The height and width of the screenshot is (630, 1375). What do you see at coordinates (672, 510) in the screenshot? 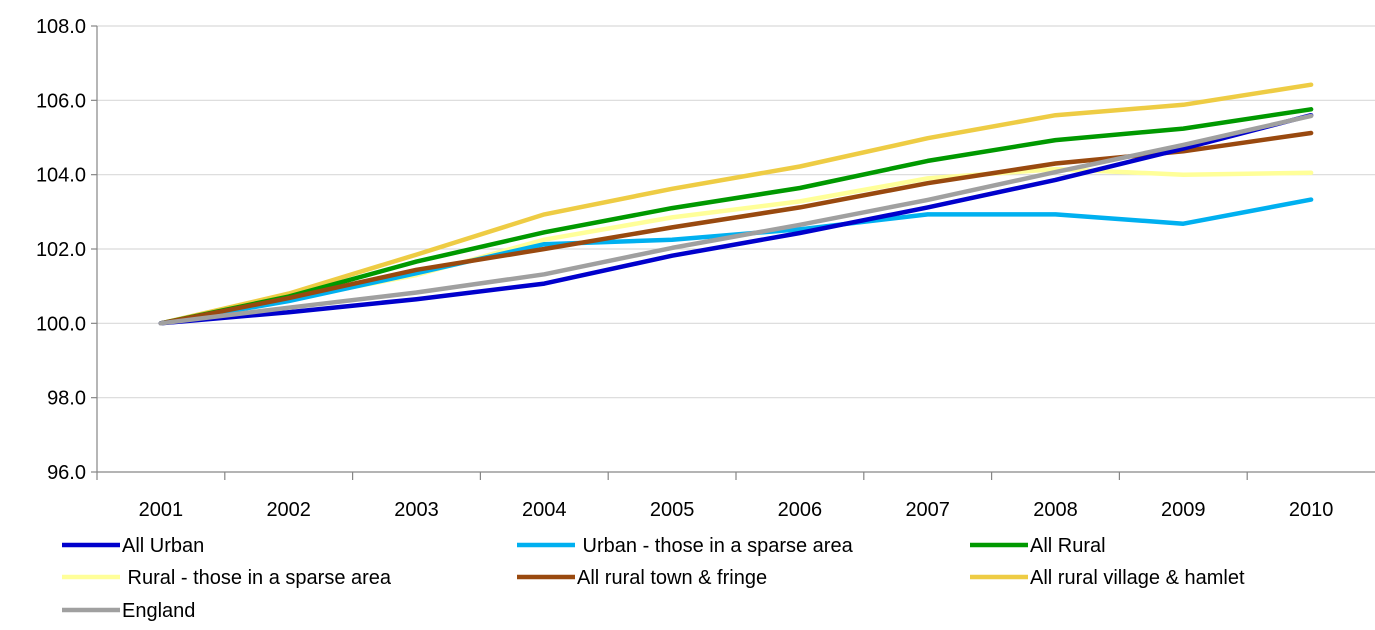
I see `x-tick-label: 2005` at bounding box center [672, 510].